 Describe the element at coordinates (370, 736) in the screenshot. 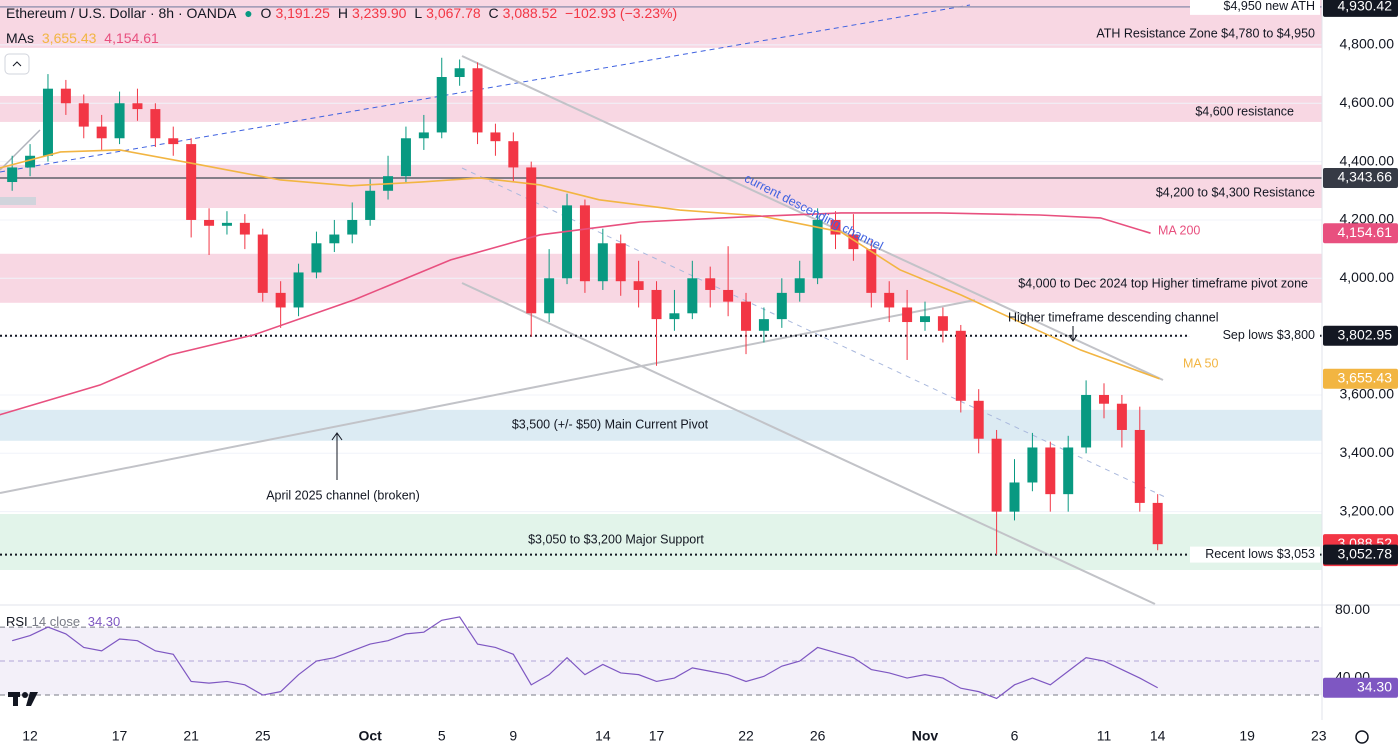

I see `x-tick-label: Oct` at that location.